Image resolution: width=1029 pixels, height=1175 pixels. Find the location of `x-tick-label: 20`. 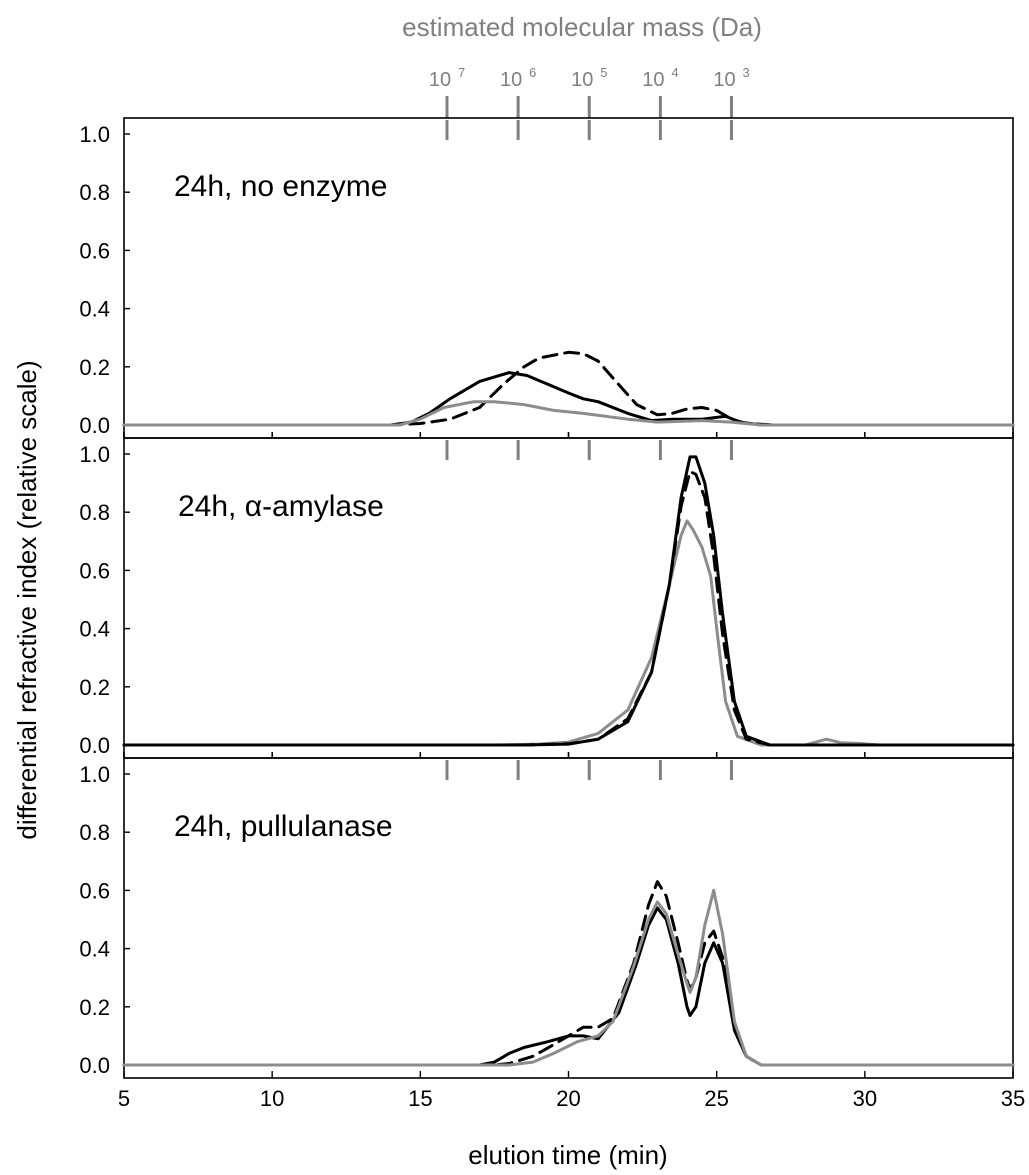

x-tick-label: 20 is located at coordinates (568, 1098).